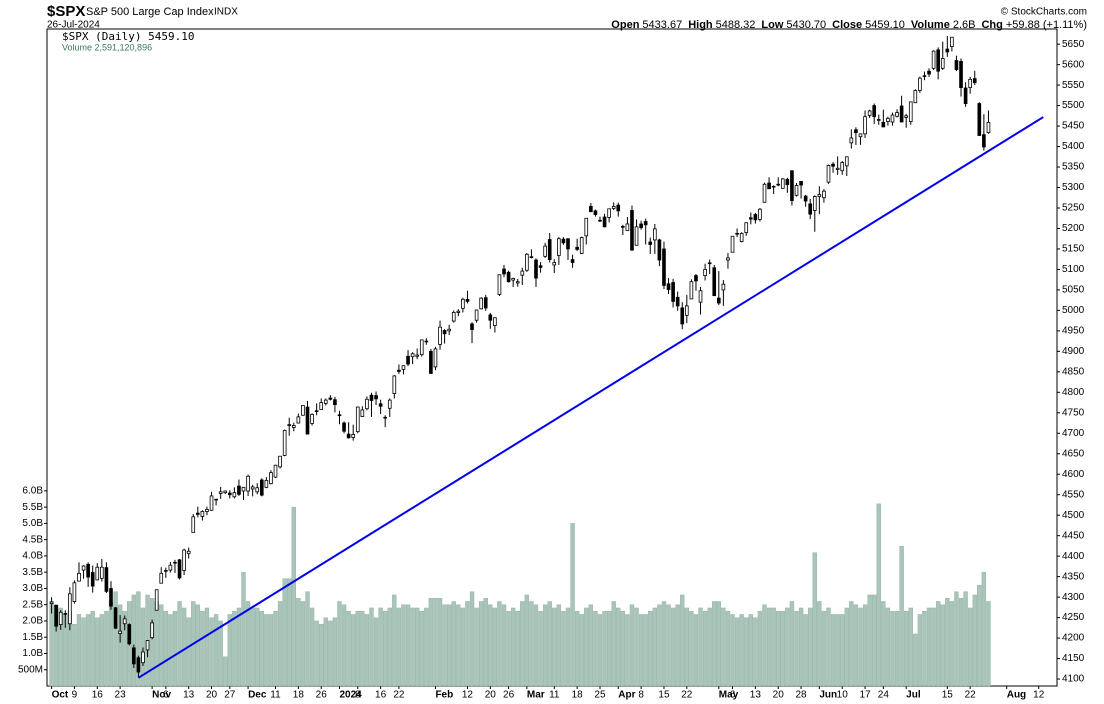 The width and height of the screenshot is (1104, 704). What do you see at coordinates (687, 695) in the screenshot?
I see `x-tick-label: 22` at bounding box center [687, 695].